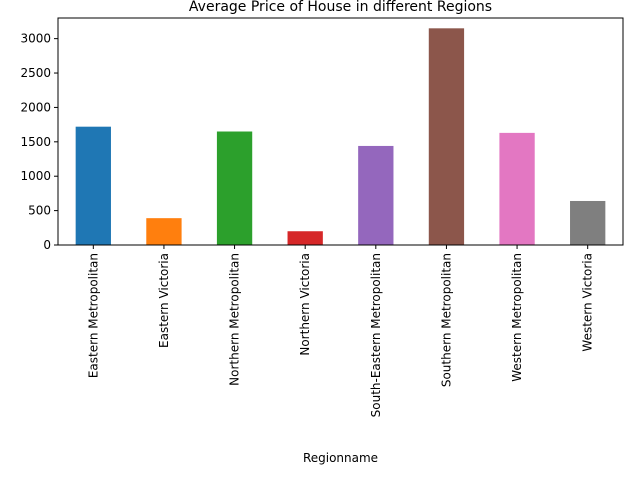 The height and width of the screenshot is (480, 640). What do you see at coordinates (35, 39) in the screenshot?
I see `y-tick-label: 3000` at bounding box center [35, 39].